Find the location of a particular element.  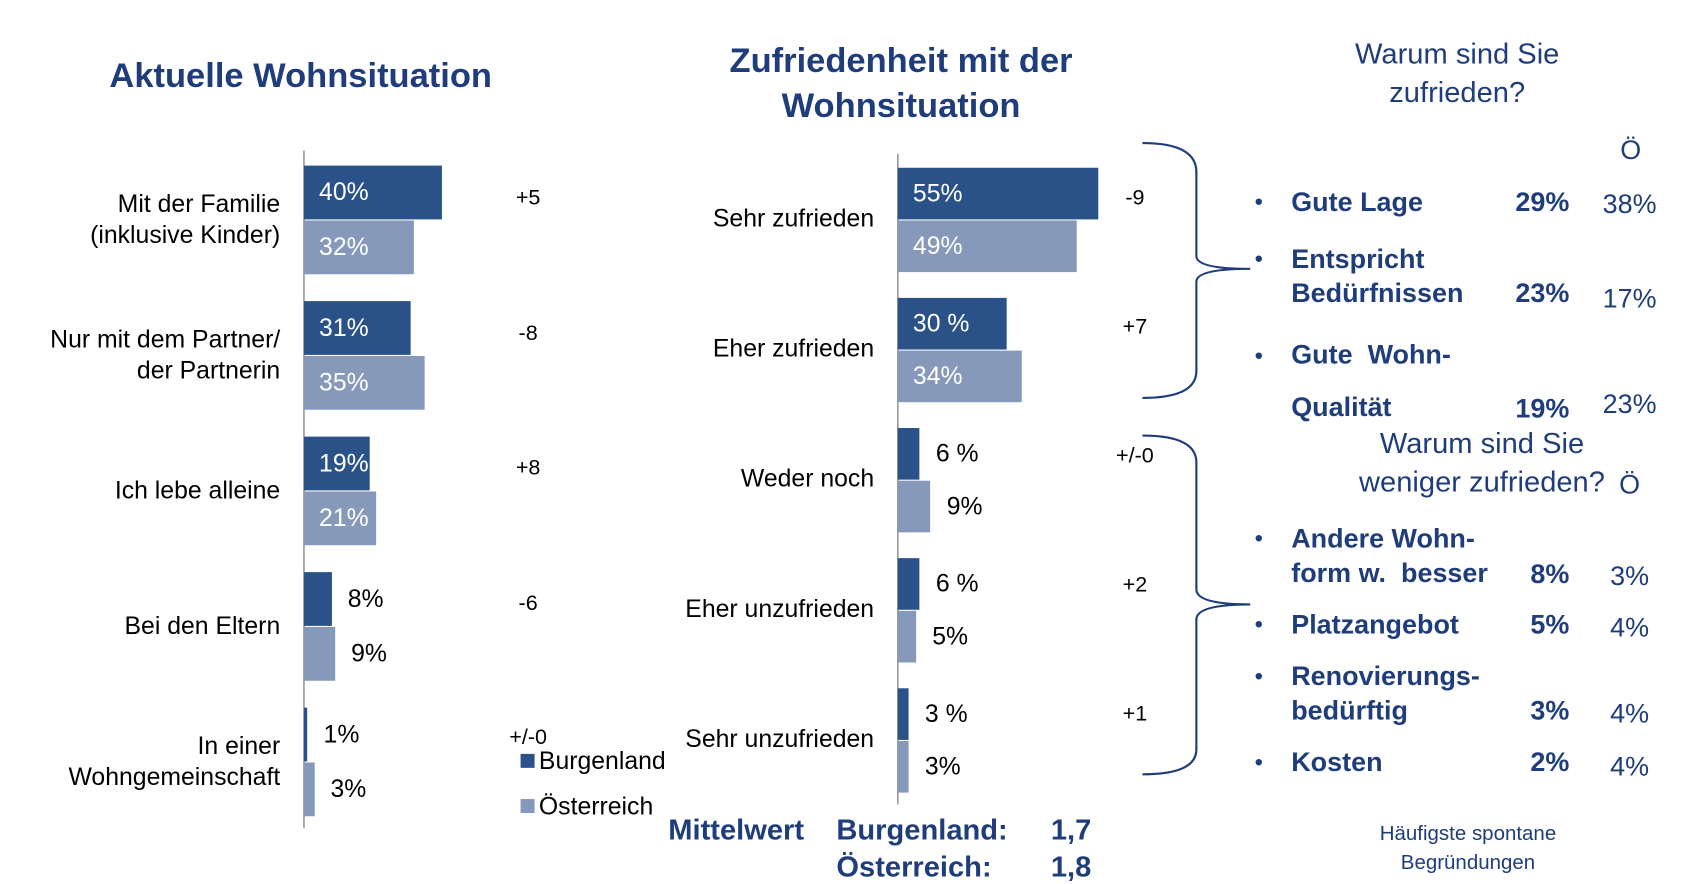

difference-label: -9 is located at coordinates (1135, 198).